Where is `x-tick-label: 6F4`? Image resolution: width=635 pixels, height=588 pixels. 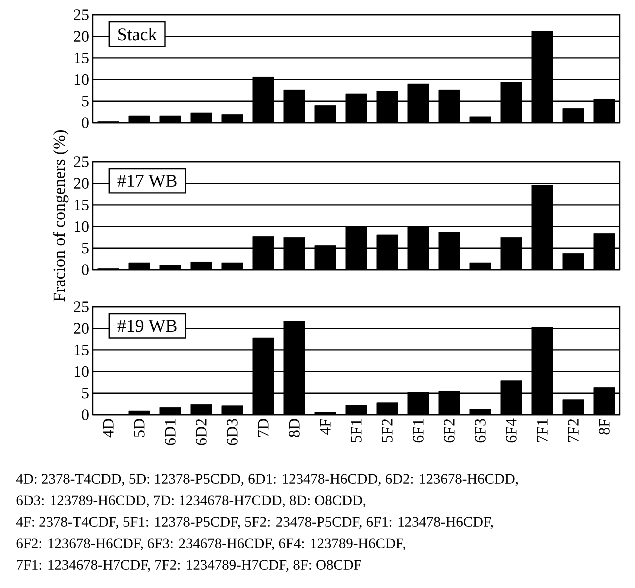 x-tick-label: 6F4 is located at coordinates (511, 430).